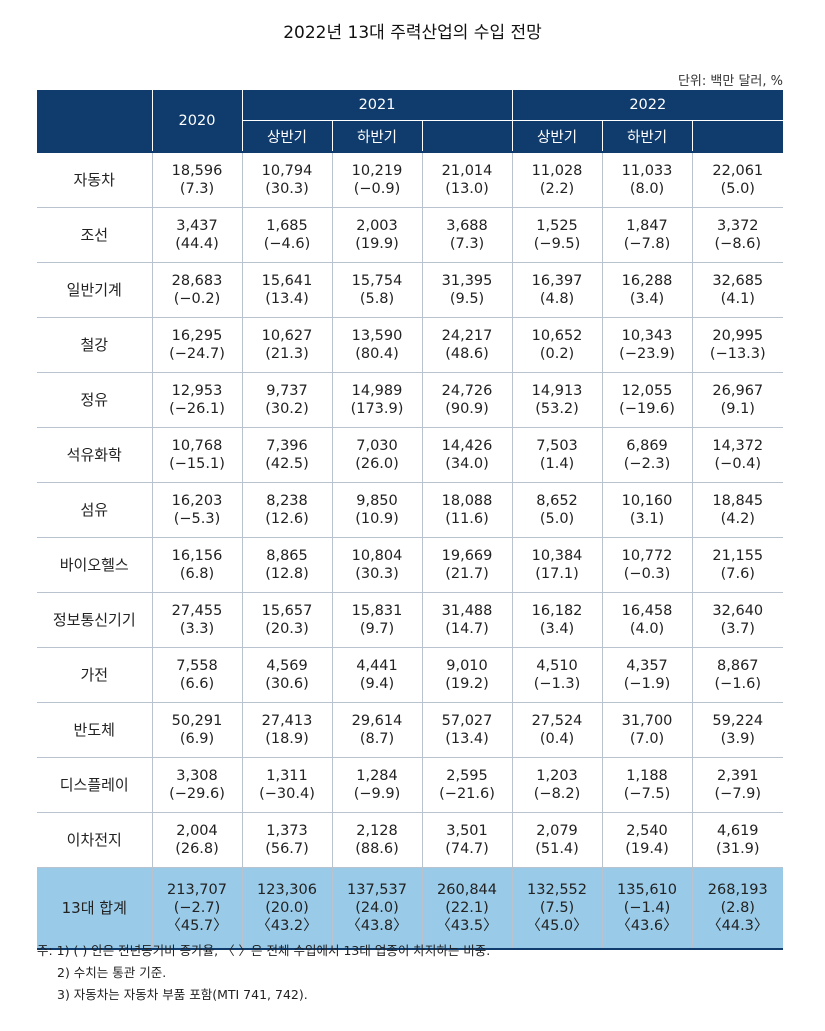 This screenshot has width=825, height=1031. What do you see at coordinates (647, 446) in the screenshot?
I see `amount: 6,869` at bounding box center [647, 446].